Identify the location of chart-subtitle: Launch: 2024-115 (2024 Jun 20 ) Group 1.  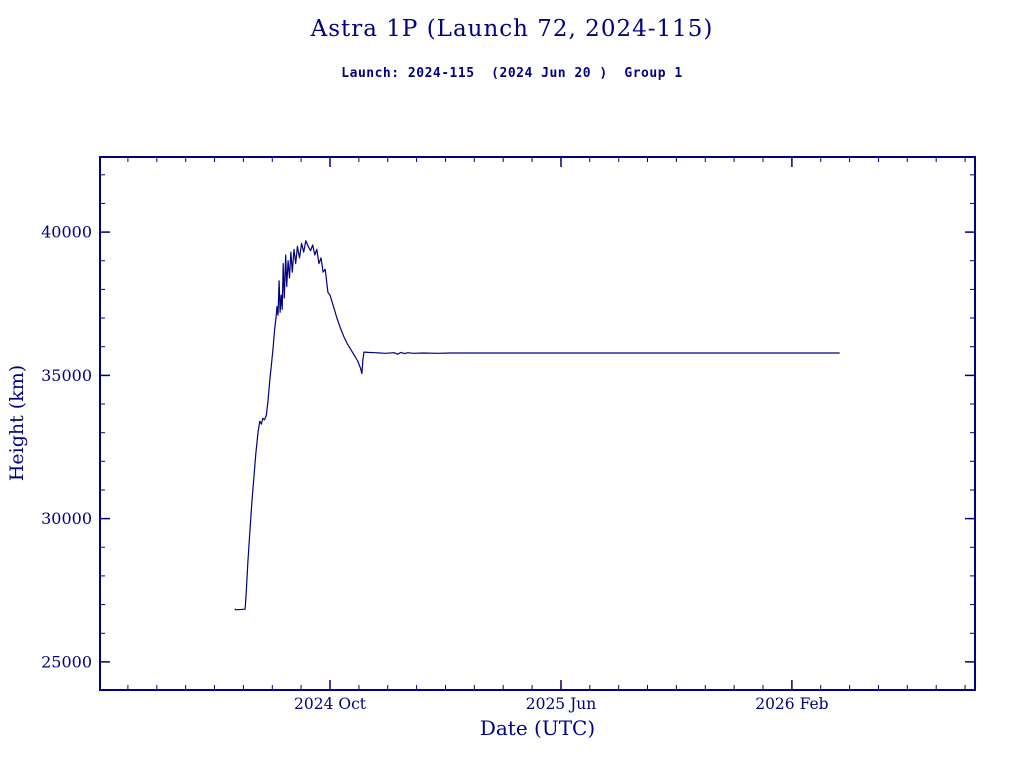
(512, 73).